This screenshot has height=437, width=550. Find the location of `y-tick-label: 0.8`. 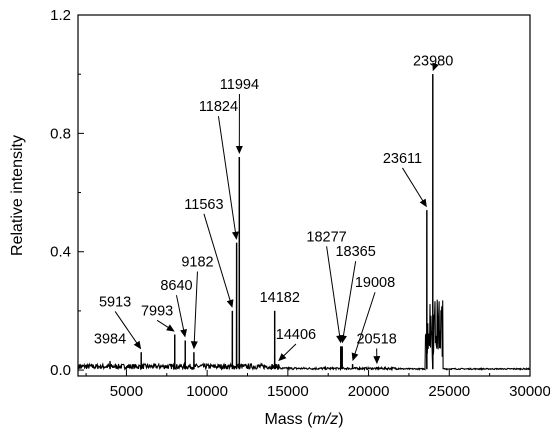

y-tick-label: 0.8 is located at coordinates (60, 133).